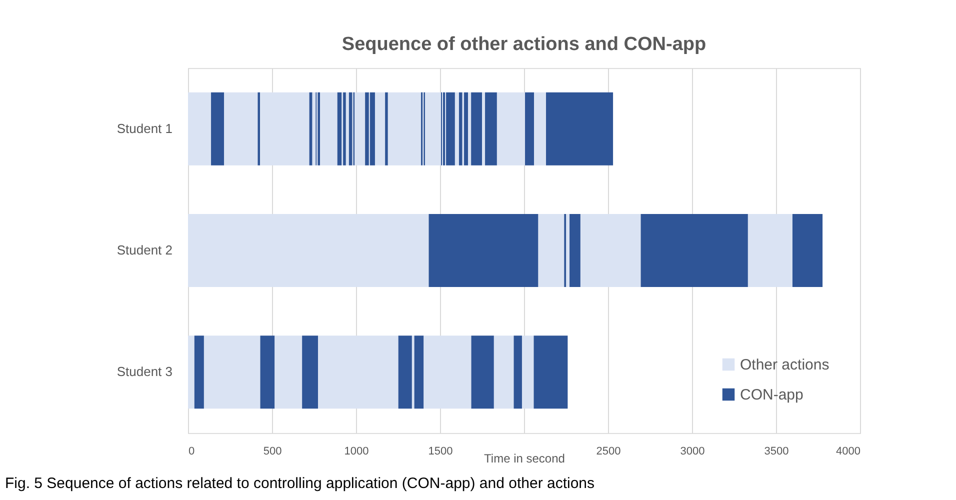  What do you see at coordinates (785, 365) in the screenshot?
I see `legend-label: Other actions` at bounding box center [785, 365].